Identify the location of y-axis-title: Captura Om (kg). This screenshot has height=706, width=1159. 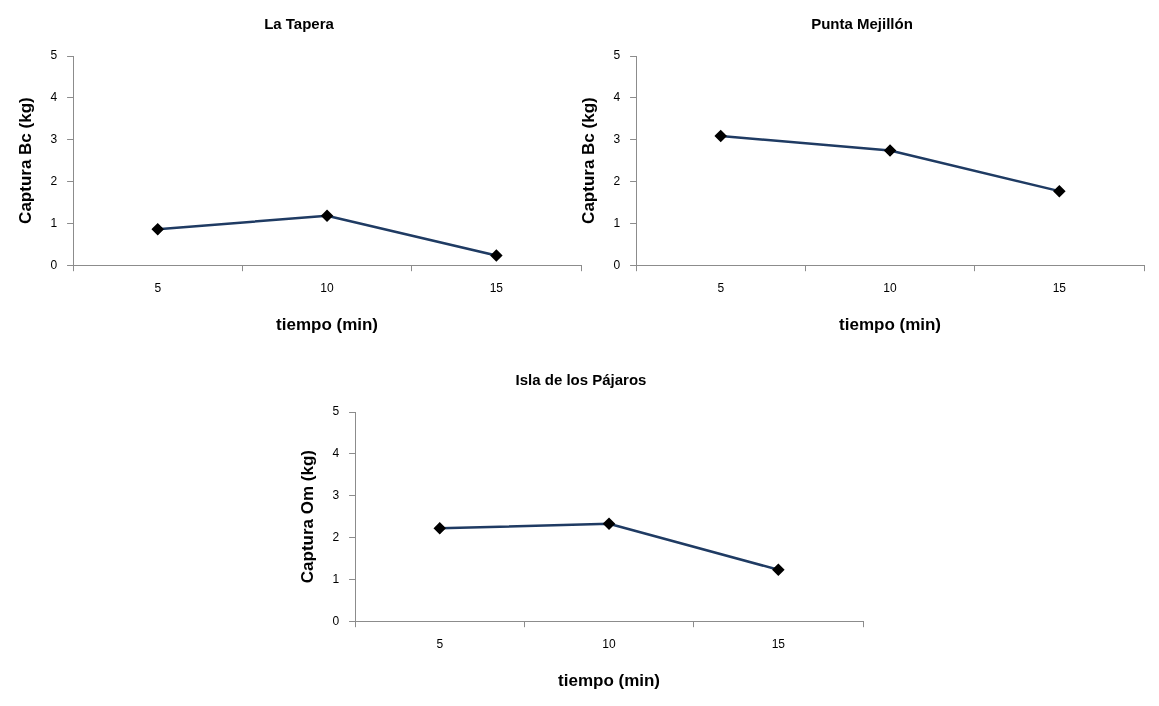
(307, 517).